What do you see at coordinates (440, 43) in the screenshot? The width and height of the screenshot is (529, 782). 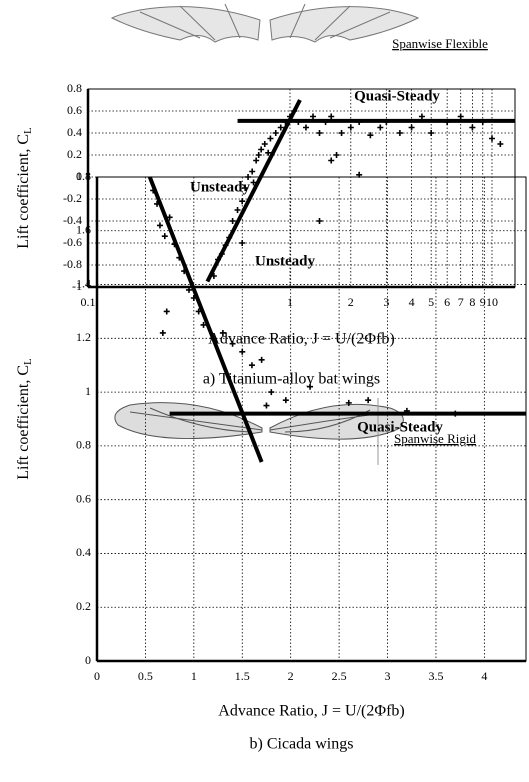 I see `panel-header: Spanwise Flexible` at bounding box center [440, 43].